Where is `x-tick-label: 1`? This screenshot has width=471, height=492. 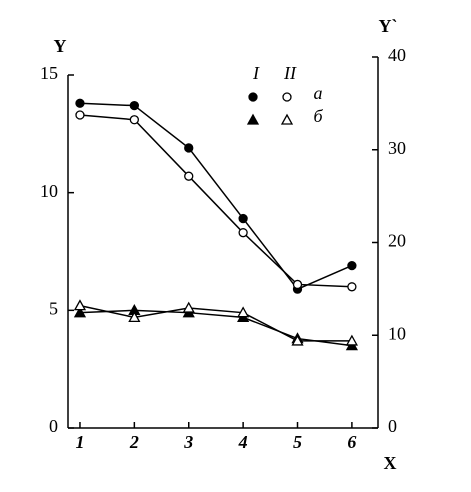
x-tick-label: 1 is located at coordinates (79, 442).